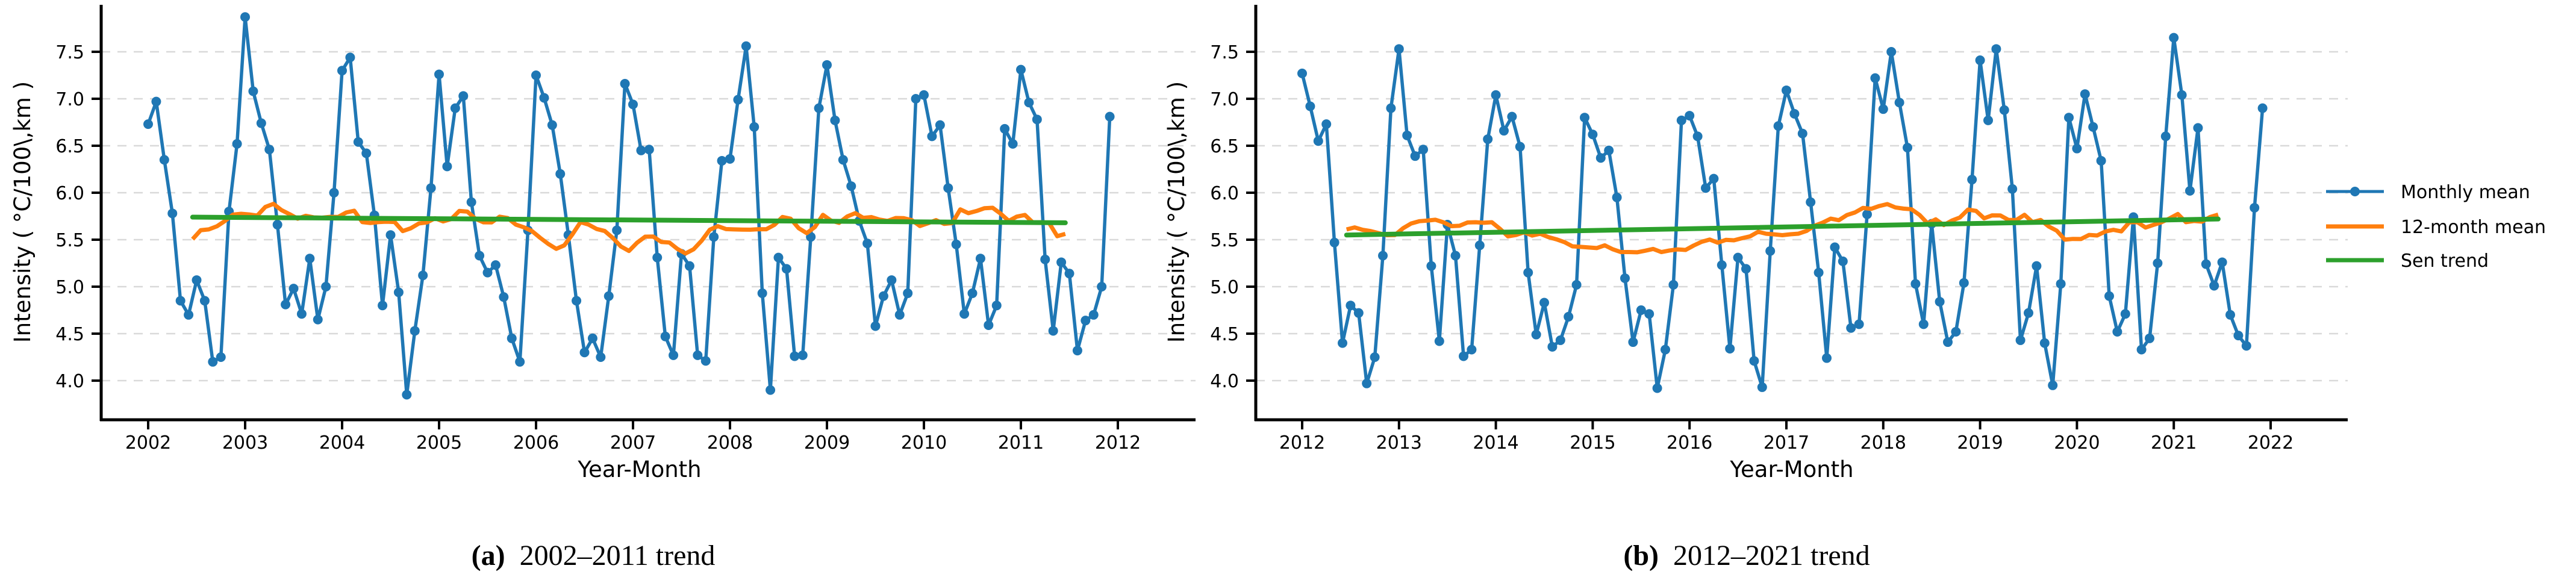 The height and width of the screenshot is (586, 2576). I want to click on x-tick-label: 2022, so click(2271, 443).